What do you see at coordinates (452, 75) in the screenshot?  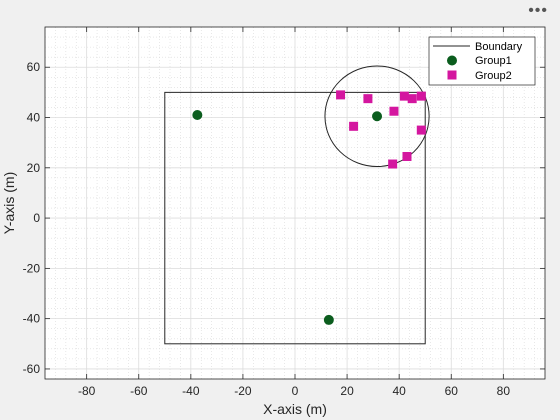 I see `legend-group2-marker` at bounding box center [452, 75].